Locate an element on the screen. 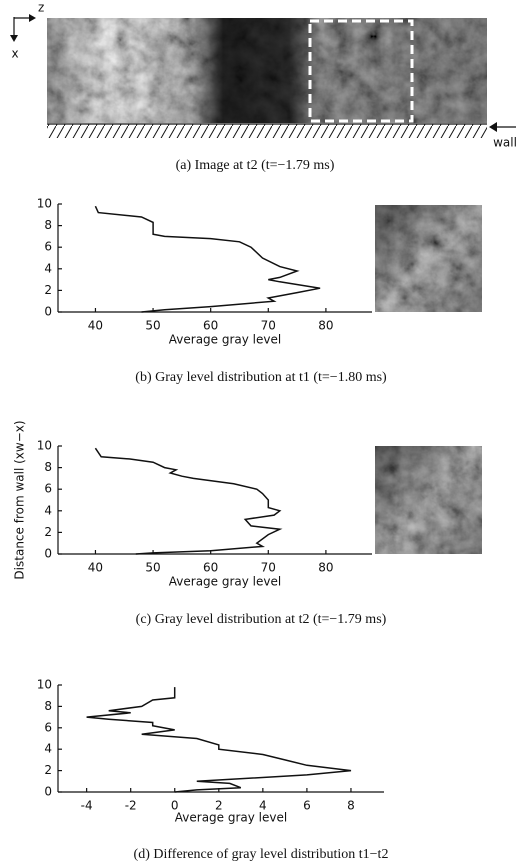 The image size is (522, 867). x-tick-label: -4 is located at coordinates (87, 806).